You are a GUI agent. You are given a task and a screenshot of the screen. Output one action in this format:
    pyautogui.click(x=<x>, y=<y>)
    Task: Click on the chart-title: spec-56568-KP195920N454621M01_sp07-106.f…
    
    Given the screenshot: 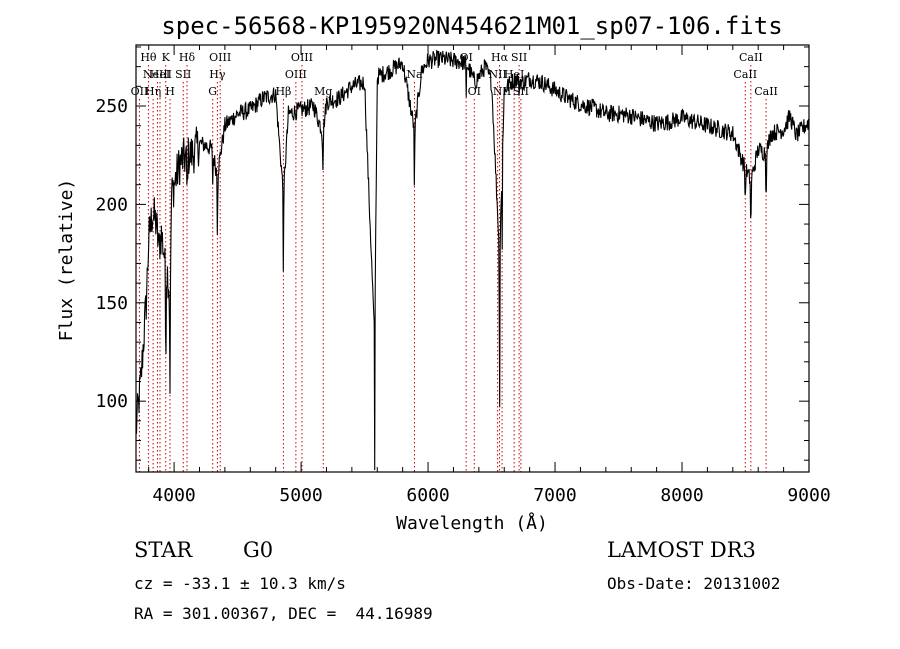 What is the action you would take?
    pyautogui.click(x=471, y=26)
    